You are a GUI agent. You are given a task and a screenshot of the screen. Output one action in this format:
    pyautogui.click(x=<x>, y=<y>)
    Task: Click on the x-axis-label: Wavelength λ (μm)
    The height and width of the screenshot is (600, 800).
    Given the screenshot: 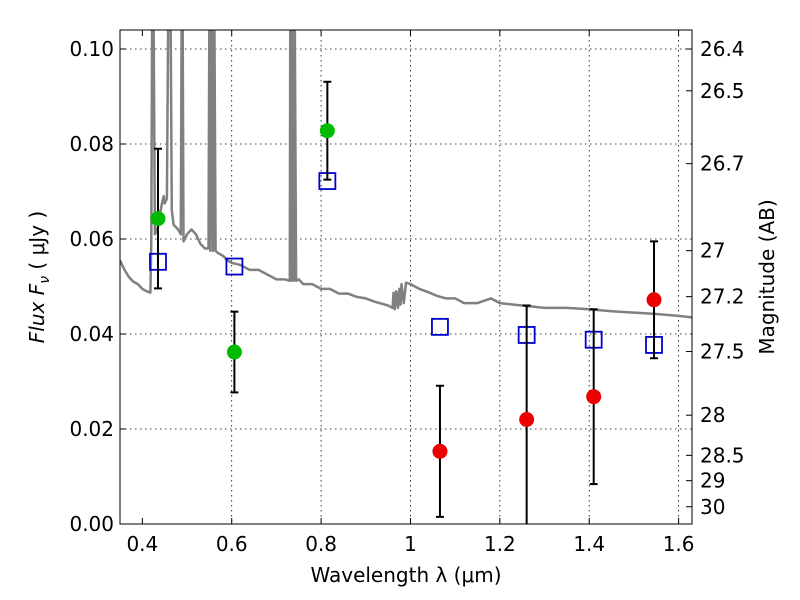 What is the action you would take?
    pyautogui.click(x=405, y=575)
    